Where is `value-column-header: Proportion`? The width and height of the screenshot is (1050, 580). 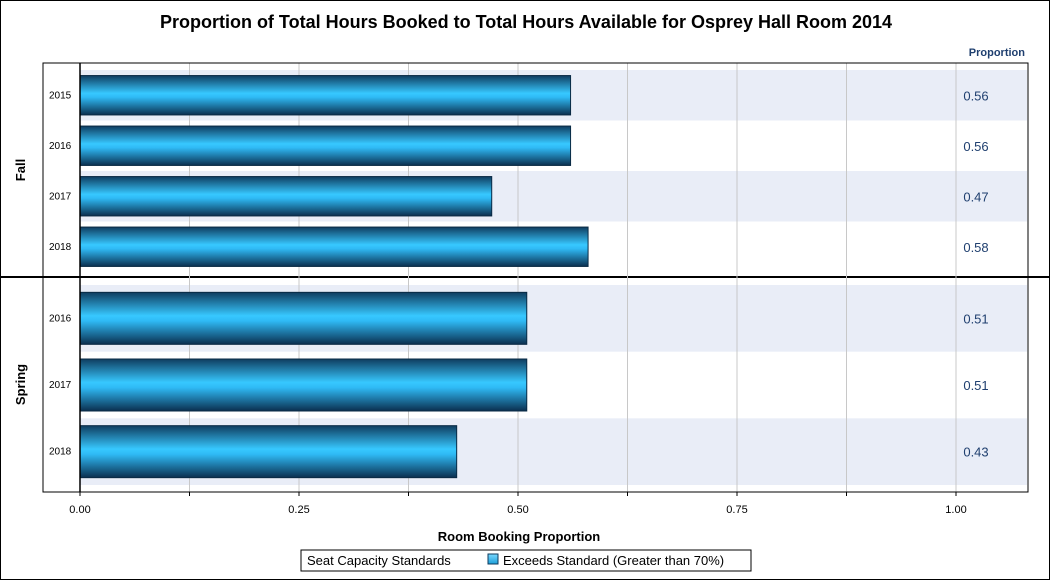 value-column-header: Proportion is located at coordinates (997, 53).